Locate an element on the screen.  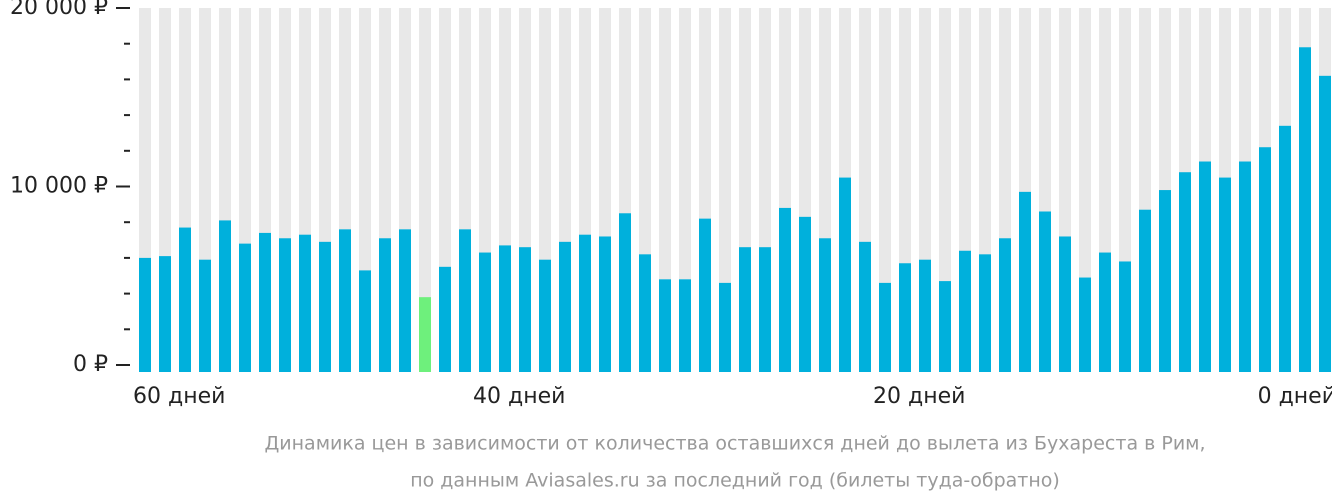
y-tick-label: 20 000 ₽ is located at coordinates (59, 10).